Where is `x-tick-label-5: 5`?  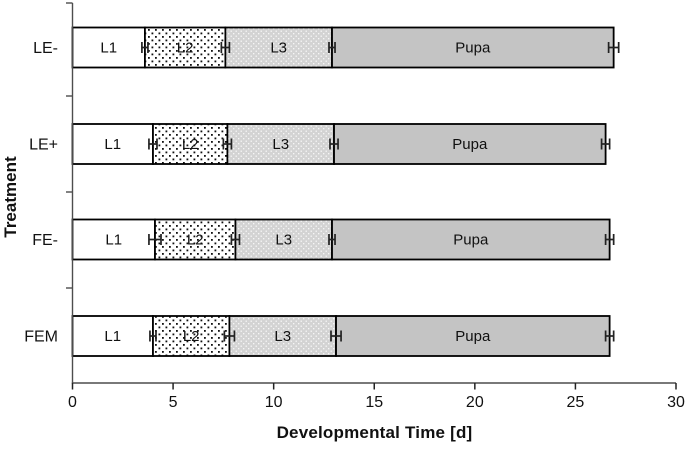
x-tick-label-5: 5 is located at coordinates (173, 402).